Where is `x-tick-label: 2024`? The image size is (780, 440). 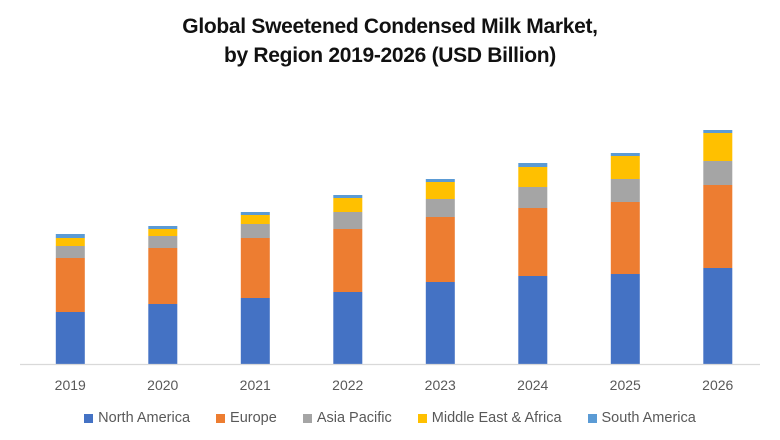 x-tick-label: 2024 is located at coordinates (532, 385).